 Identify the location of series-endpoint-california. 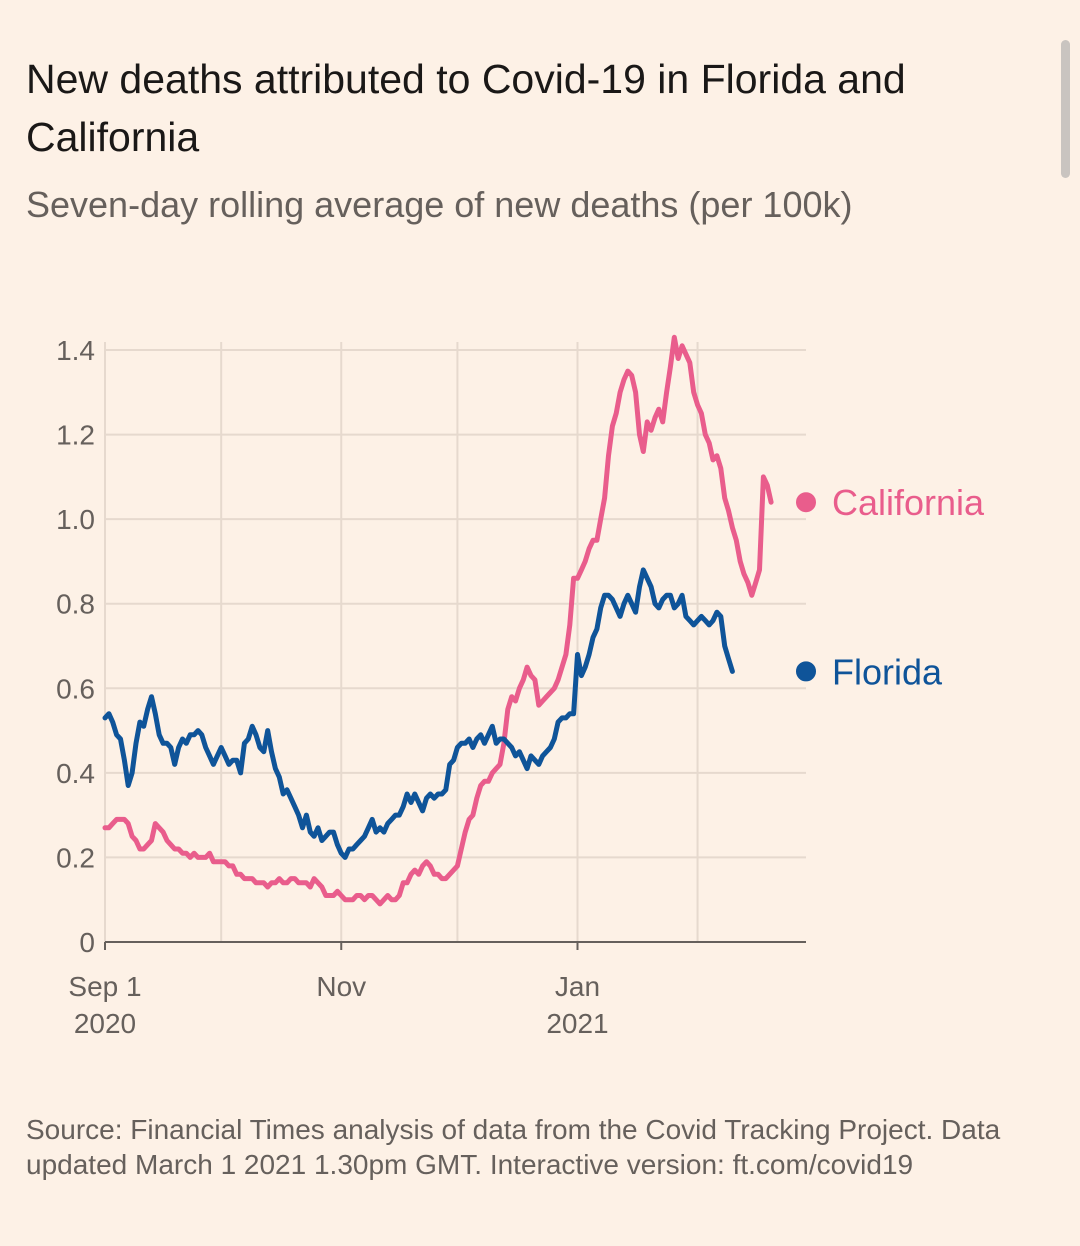
(806, 502).